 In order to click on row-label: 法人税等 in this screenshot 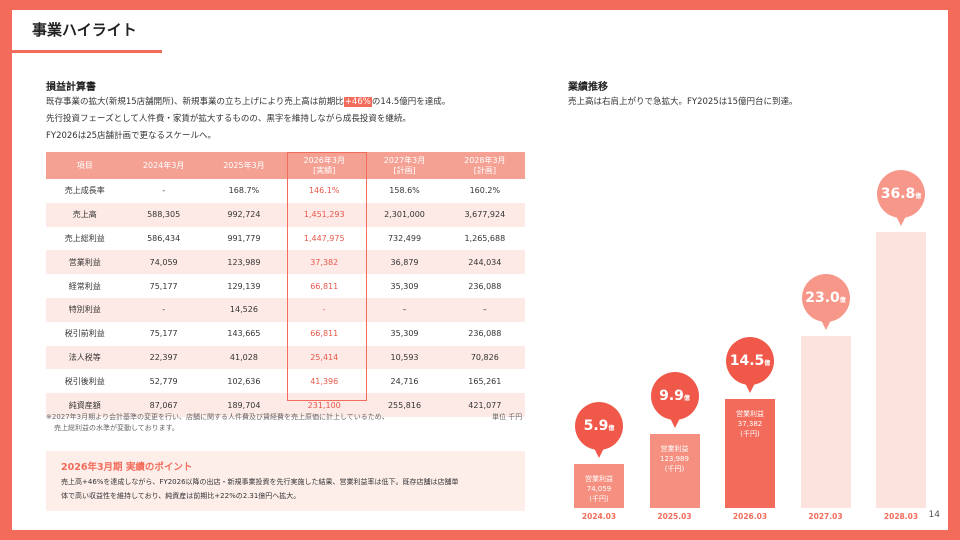, I will do `click(85, 357)`.